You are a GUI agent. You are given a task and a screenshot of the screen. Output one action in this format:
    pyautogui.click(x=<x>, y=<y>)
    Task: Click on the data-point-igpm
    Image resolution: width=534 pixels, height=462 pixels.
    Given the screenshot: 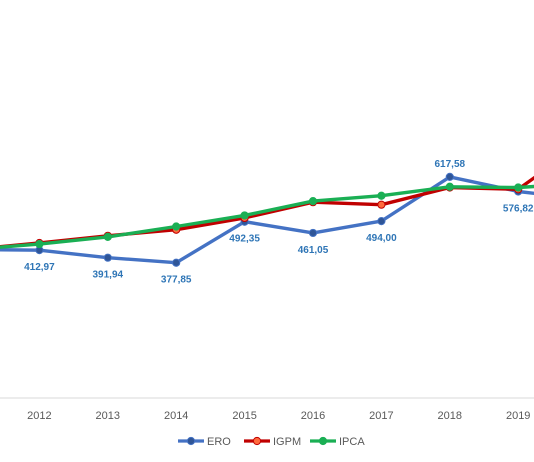 What is the action you would take?
    pyautogui.click(x=381, y=204)
    